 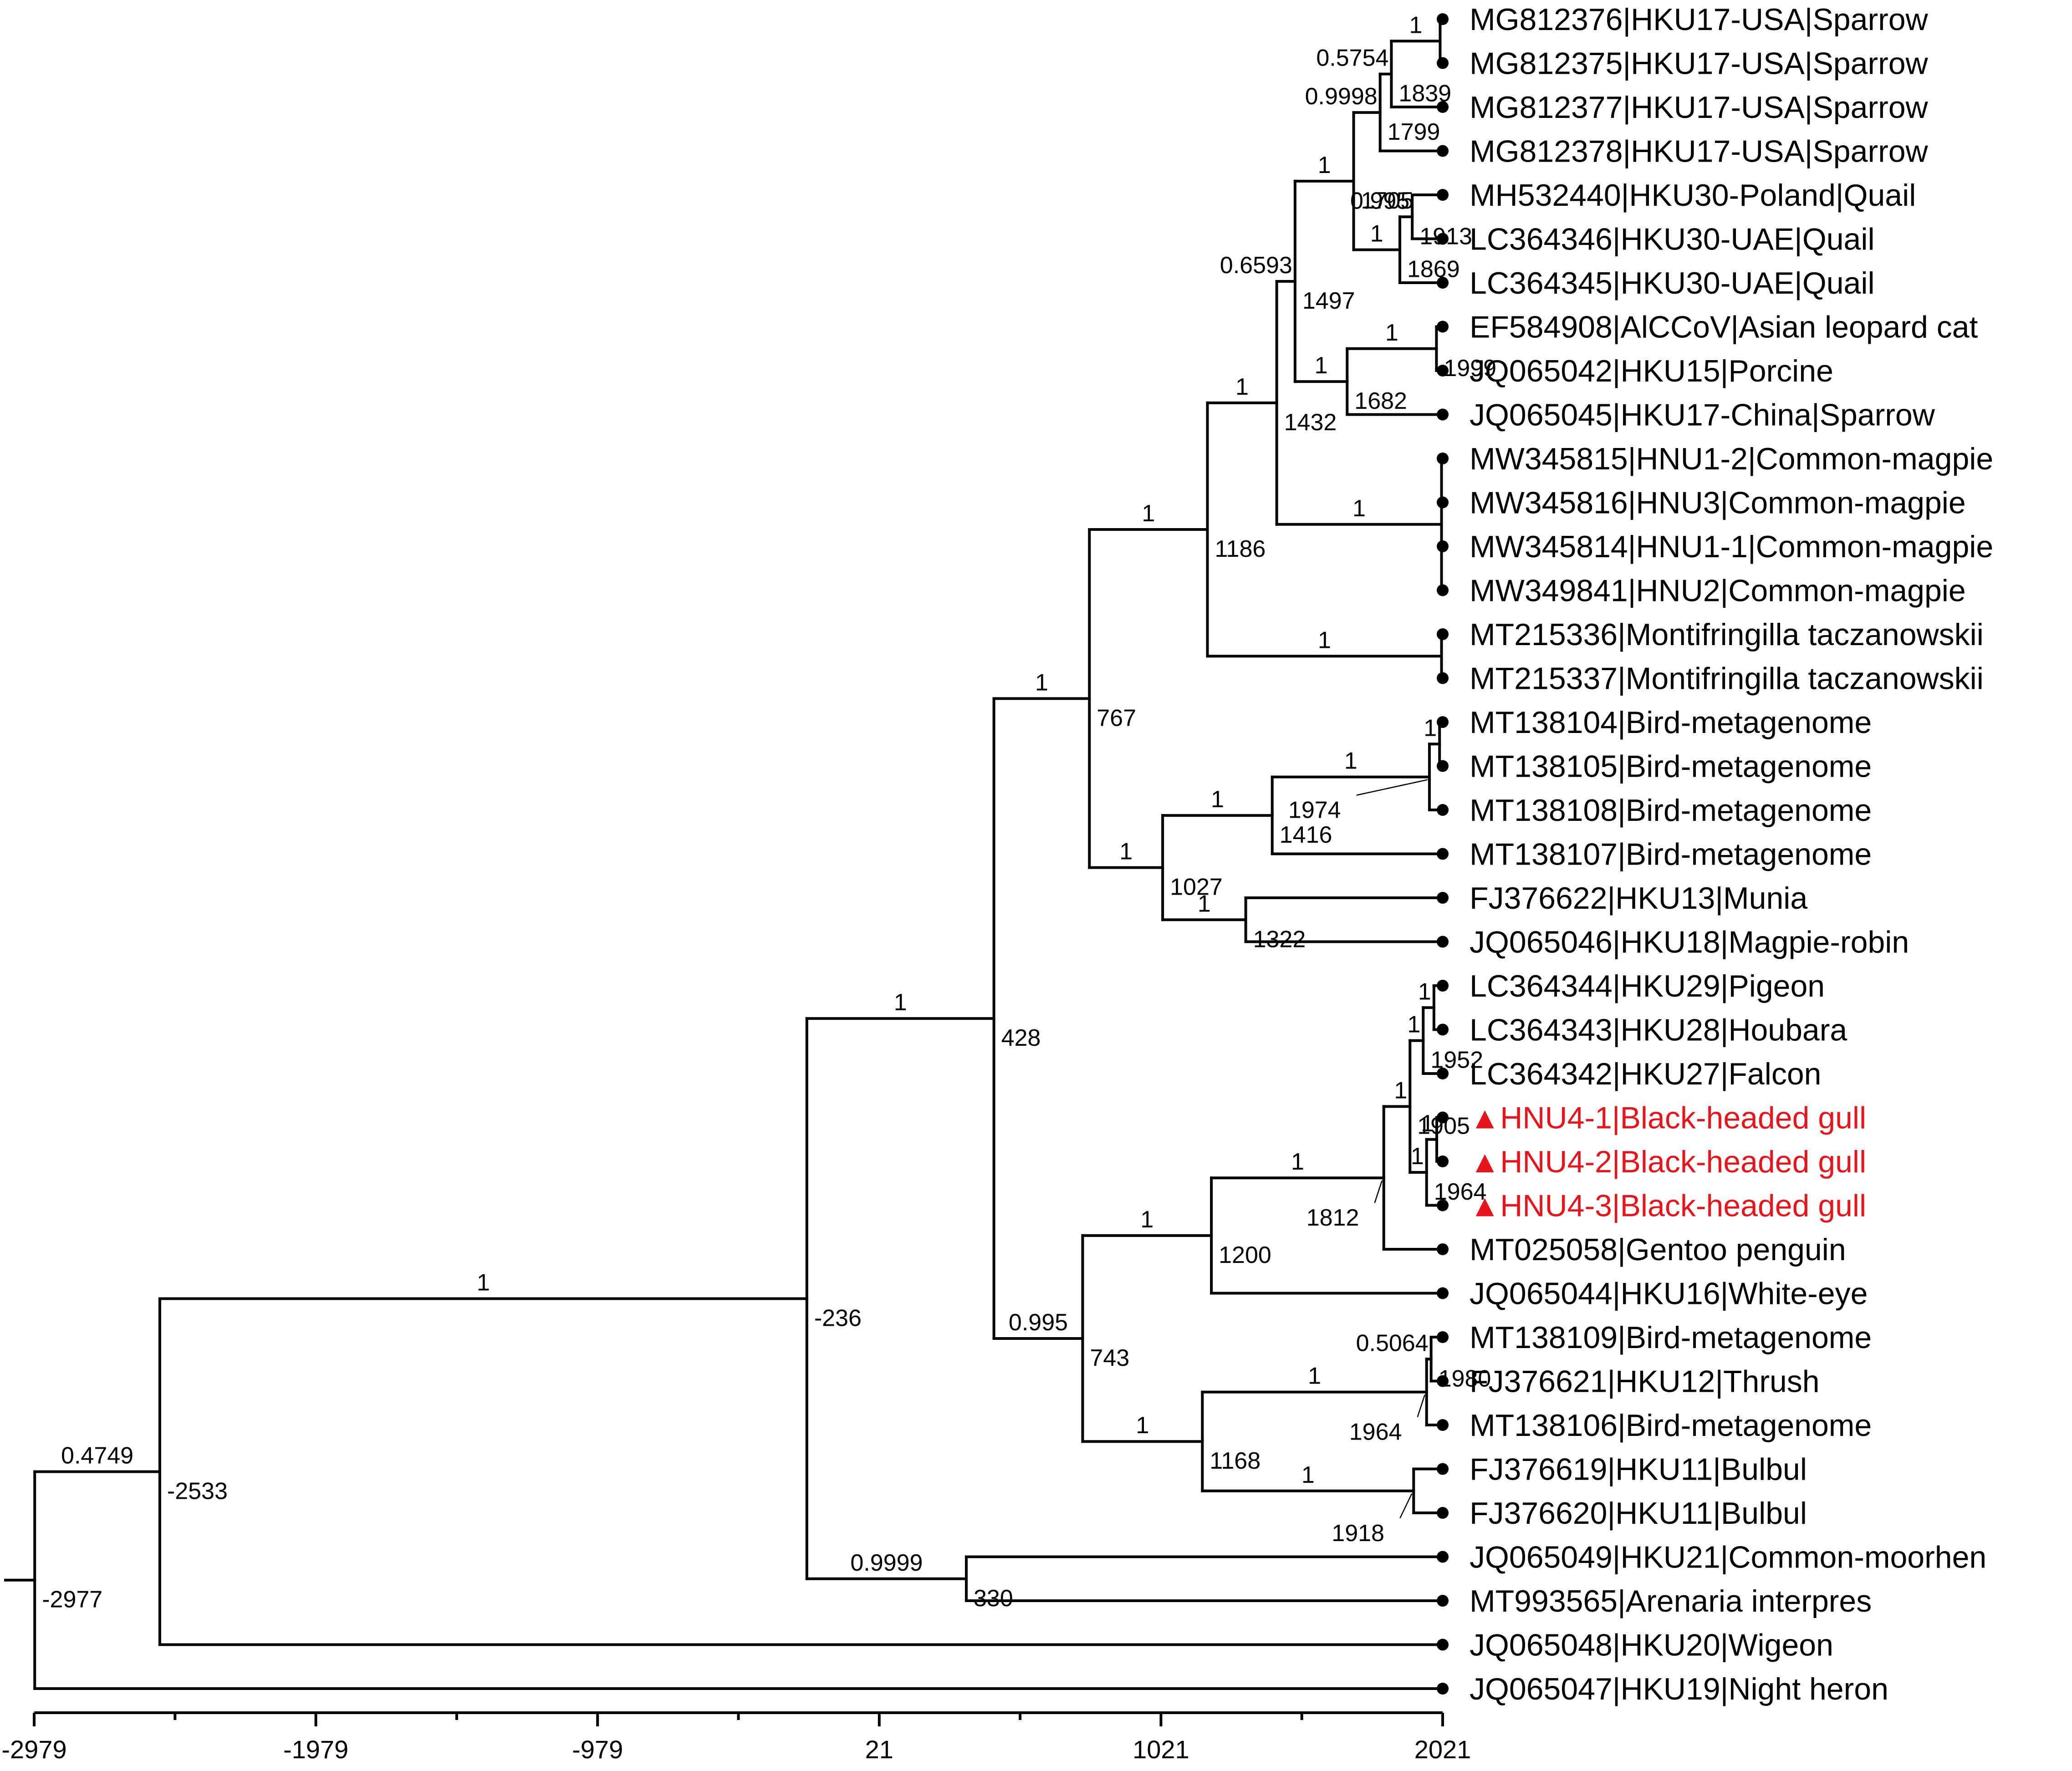 What do you see at coordinates (1352, 58) in the screenshot?
I see `support-value: 0.5754` at bounding box center [1352, 58].